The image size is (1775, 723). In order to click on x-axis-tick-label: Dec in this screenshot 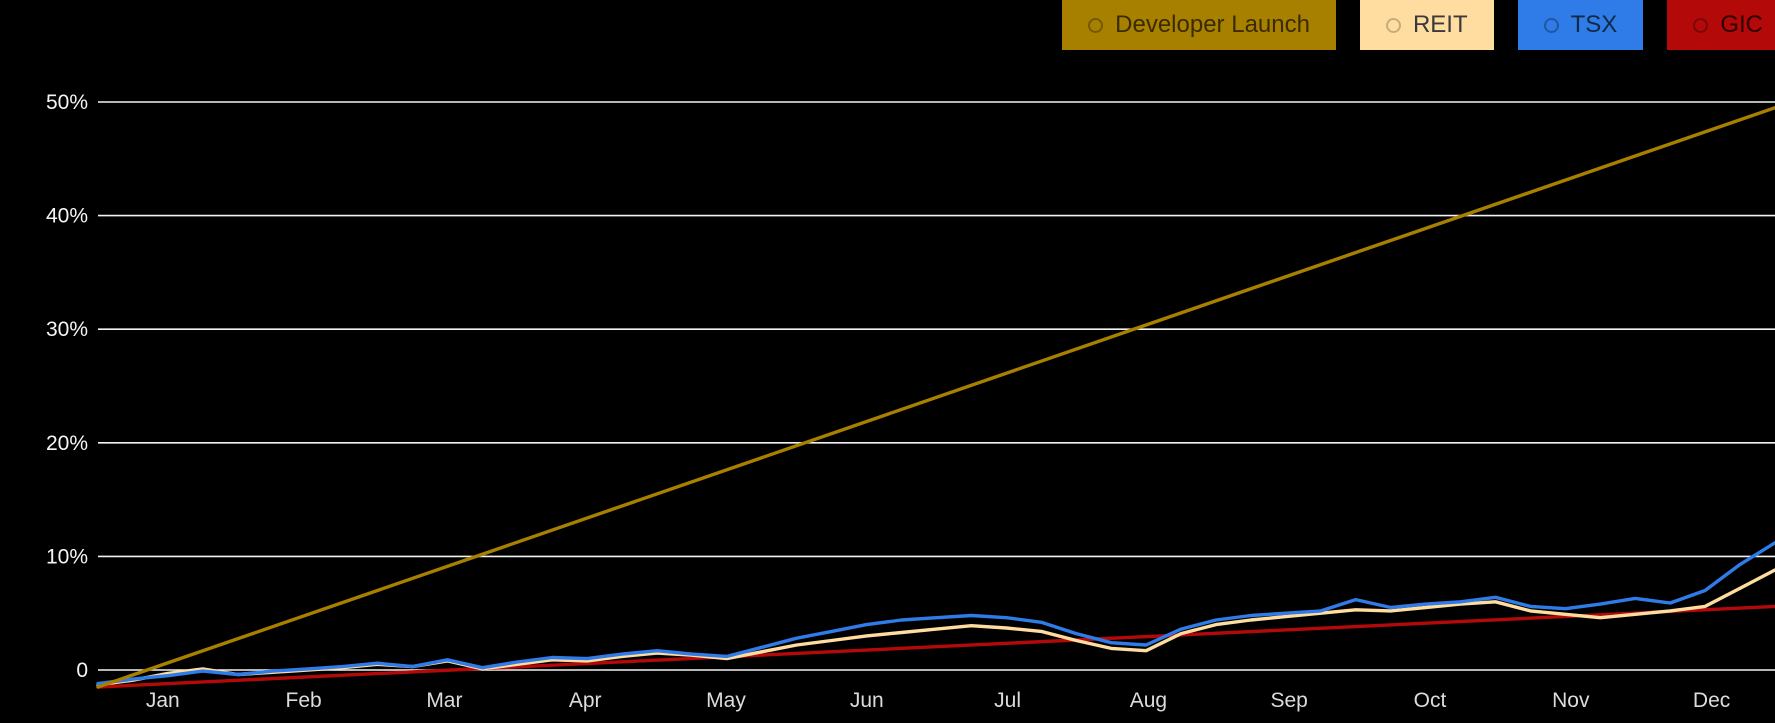, I will do `click(1711, 700)`.